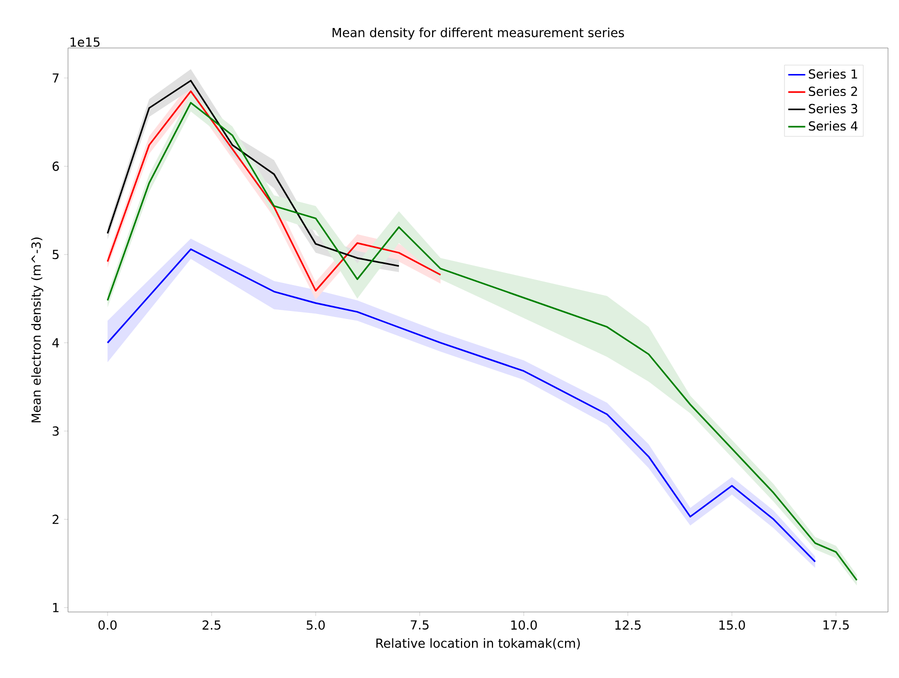  What do you see at coordinates (833, 109) in the screenshot?
I see `legend-label: Series 3` at bounding box center [833, 109].